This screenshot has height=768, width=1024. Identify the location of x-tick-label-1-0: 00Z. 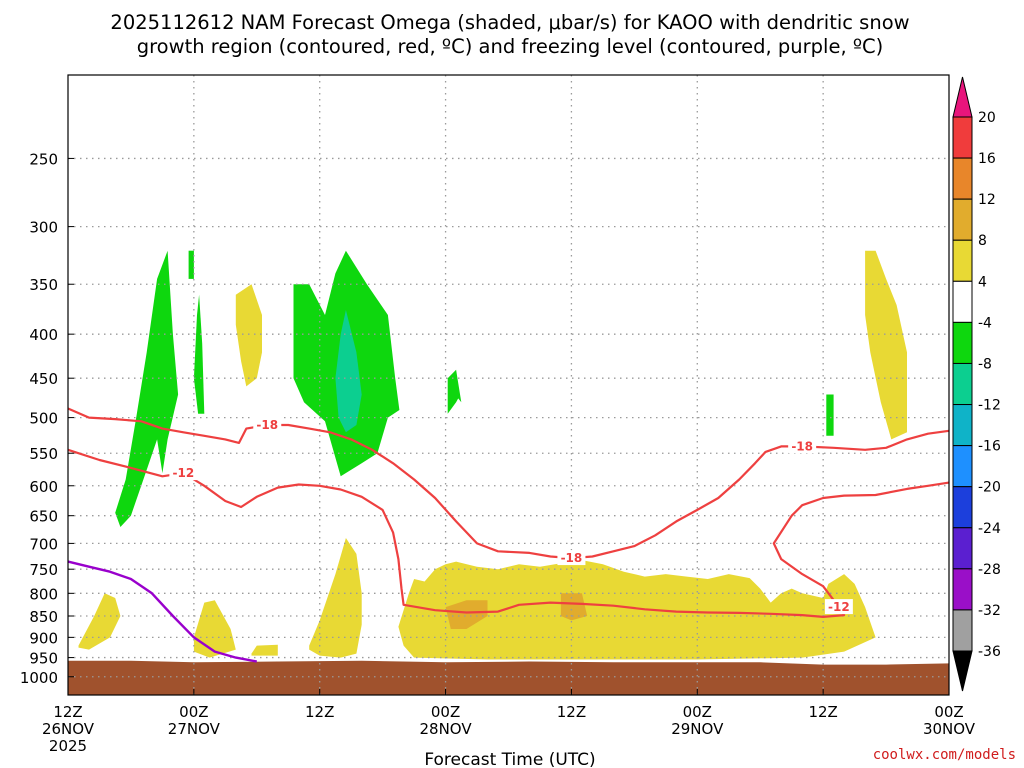
(193, 712).